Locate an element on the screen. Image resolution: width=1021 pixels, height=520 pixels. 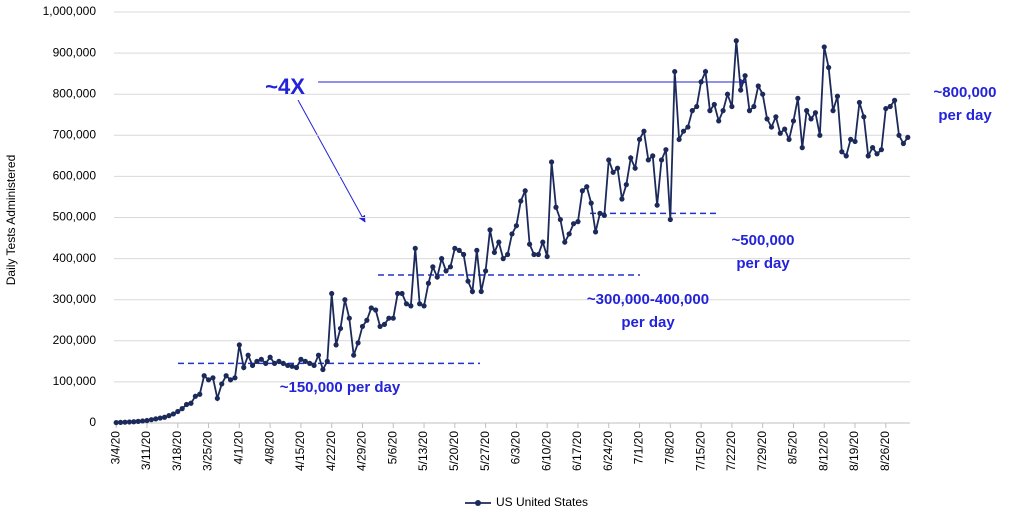
x-tick-label: 4/8/20 is located at coordinates (269, 448).